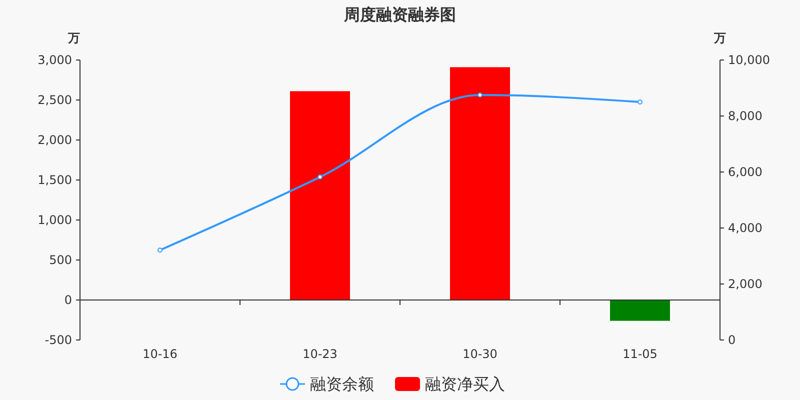  Describe the element at coordinates (55, 100) in the screenshot. I see `y-tick-label: 2,500` at that location.